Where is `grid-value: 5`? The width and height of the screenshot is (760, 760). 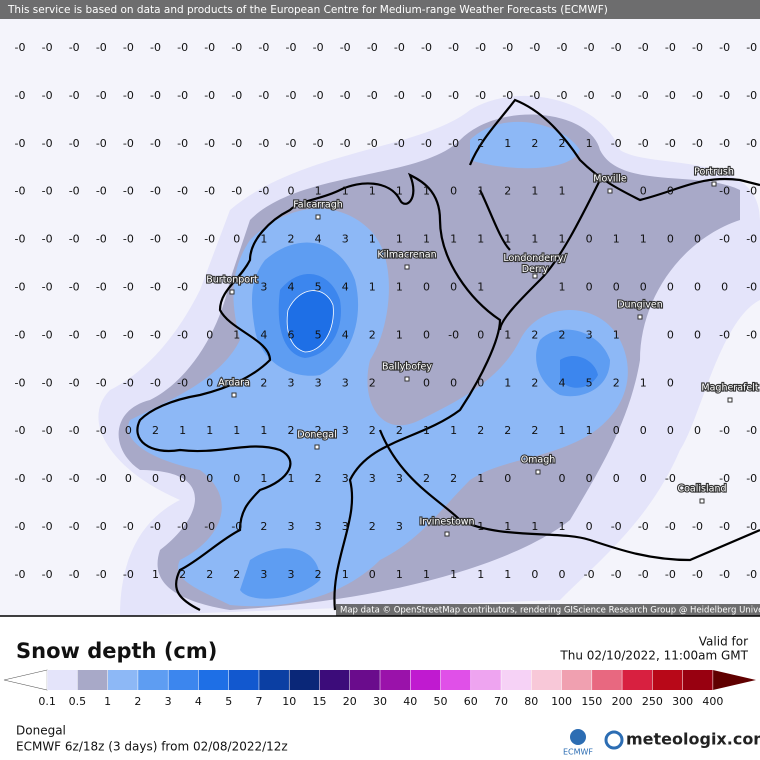
grid-value: 5 is located at coordinates (318, 287).